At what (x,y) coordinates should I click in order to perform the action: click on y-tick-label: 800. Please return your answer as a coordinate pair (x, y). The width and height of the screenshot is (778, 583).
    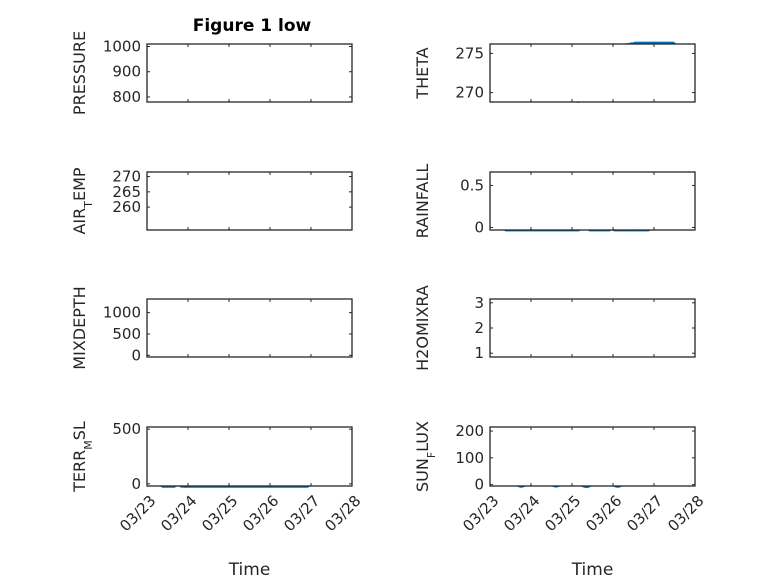
    Looking at the image, I should click on (126, 97).